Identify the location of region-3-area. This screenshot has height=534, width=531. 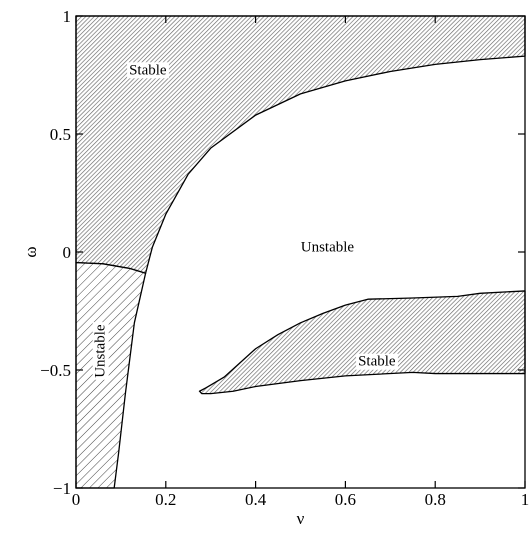
(362, 342).